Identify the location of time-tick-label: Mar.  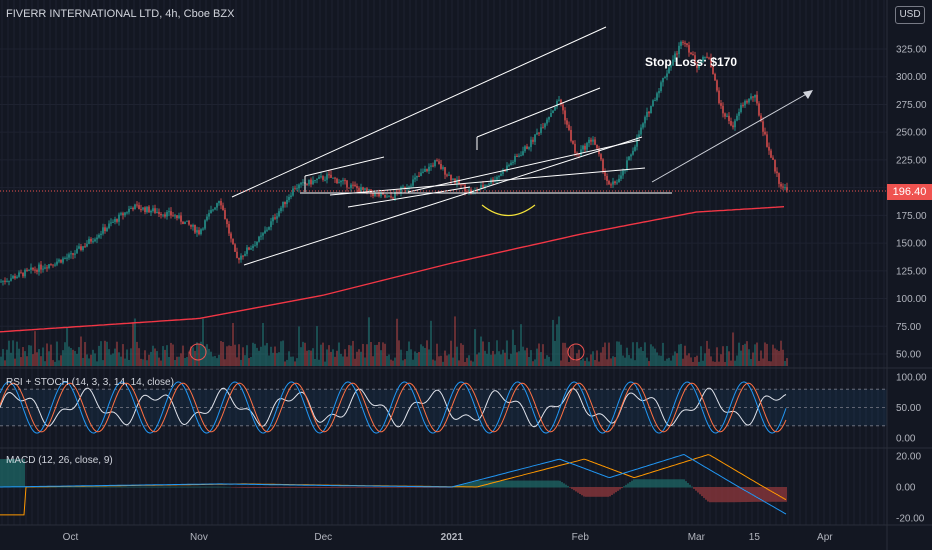
(697, 537).